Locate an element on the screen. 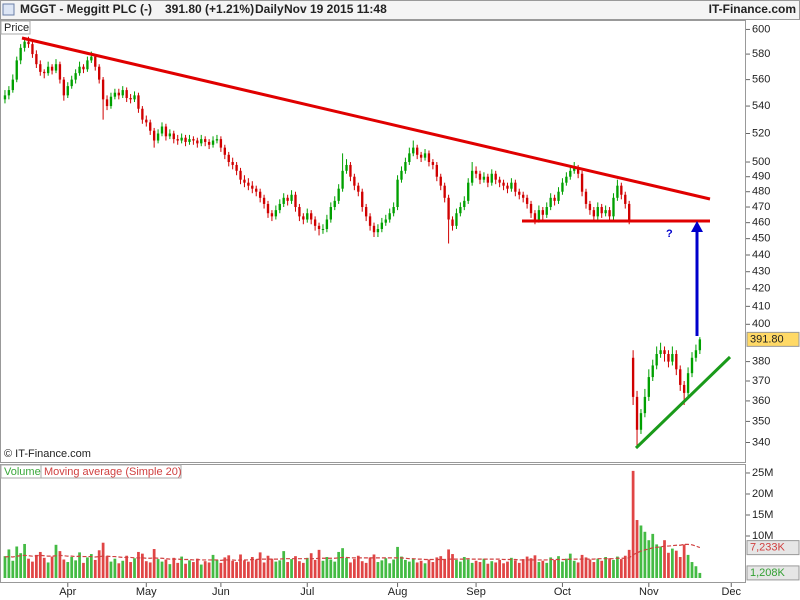  x-tick-label: Jun is located at coordinates (221, 592).